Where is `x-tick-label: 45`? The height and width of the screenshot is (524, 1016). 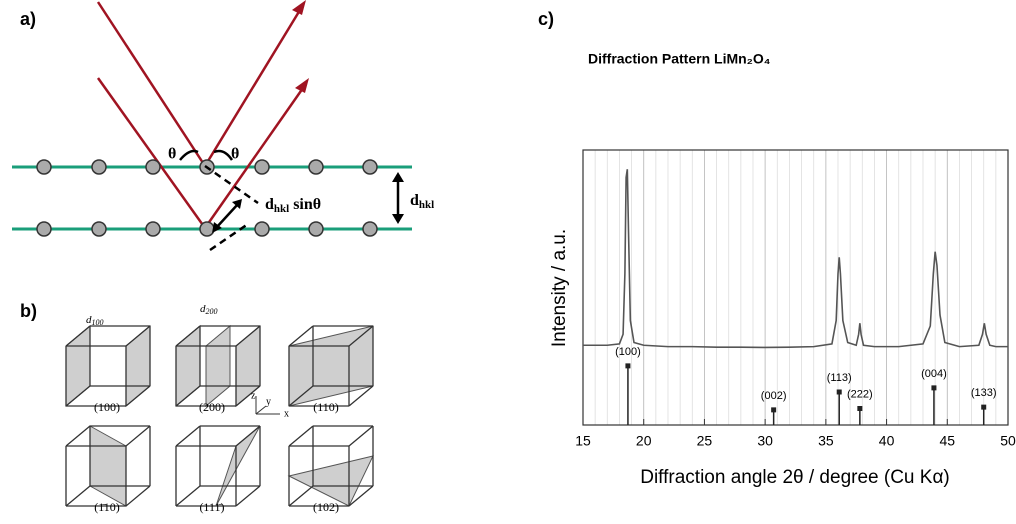 x-tick-label: 45 is located at coordinates (947, 441).